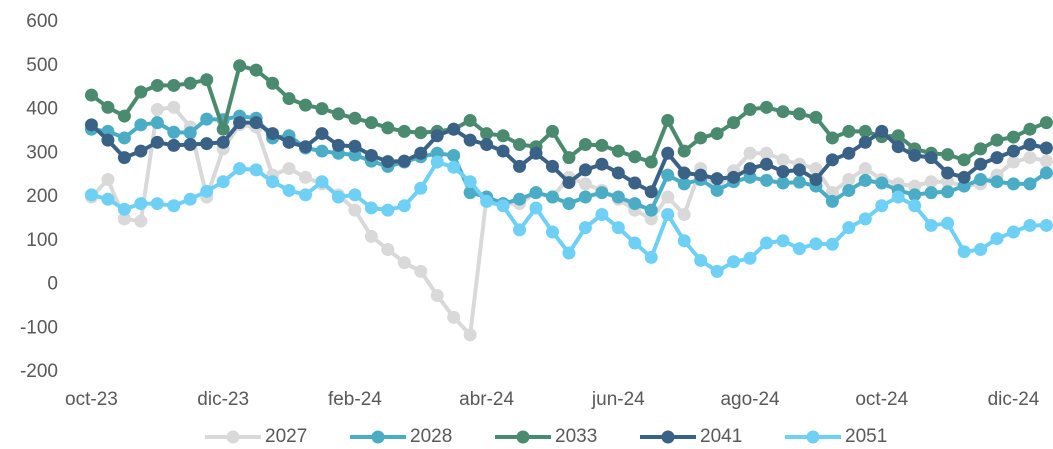 The image size is (1053, 449). Describe the element at coordinates (223, 399) in the screenshot. I see `x-tick-label: dic-23` at that location.